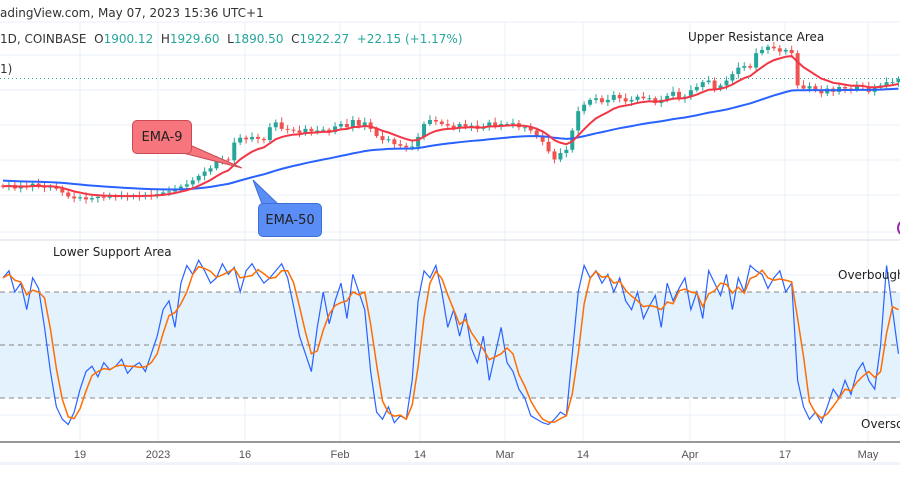 This screenshot has height=500, width=900. What do you see at coordinates (162, 137) in the screenshot?
I see `ema9-callout: EMA-9` at bounding box center [162, 137].